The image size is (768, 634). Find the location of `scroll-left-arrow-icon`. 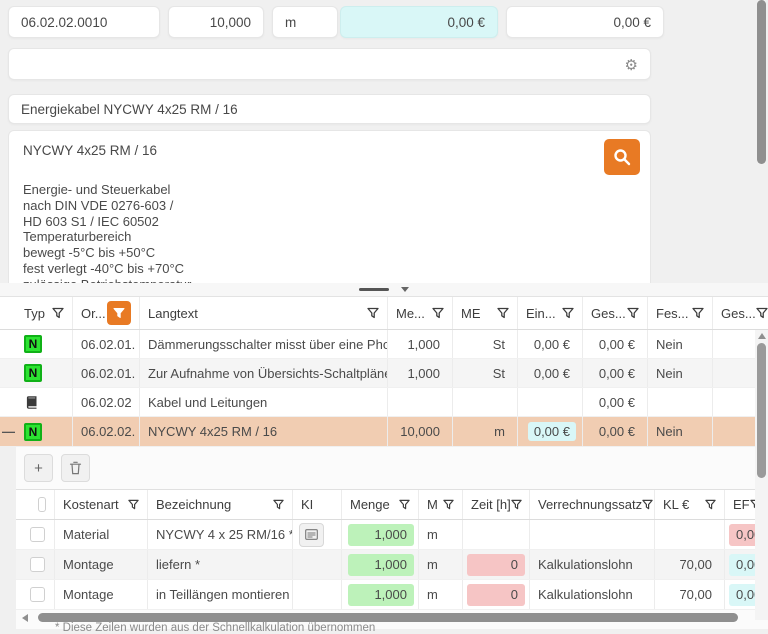

scroll-left-arrow-icon is located at coordinates (25, 617).